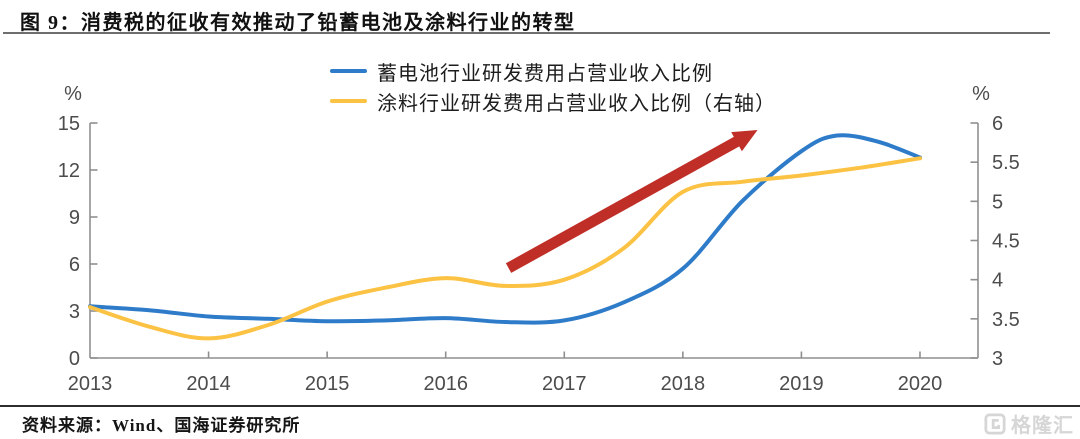 Image resolution: width=1080 pixels, height=439 pixels. Describe the element at coordinates (997, 202) in the screenshot. I see `right-axis-tick-label: 5` at that location.